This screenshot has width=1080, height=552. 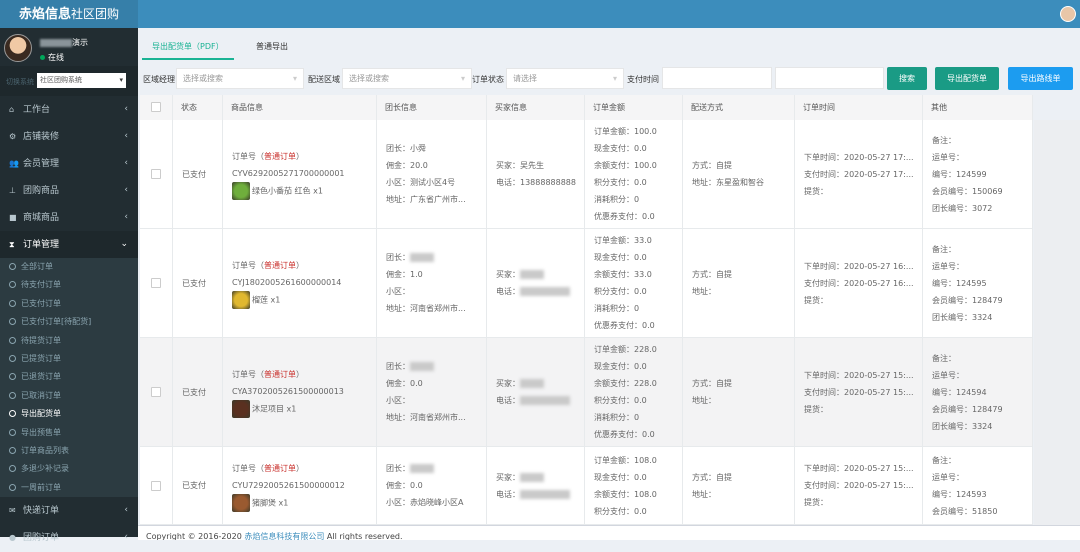 I want to click on product-line: 猪脚煲 x1, so click(x=304, y=502).